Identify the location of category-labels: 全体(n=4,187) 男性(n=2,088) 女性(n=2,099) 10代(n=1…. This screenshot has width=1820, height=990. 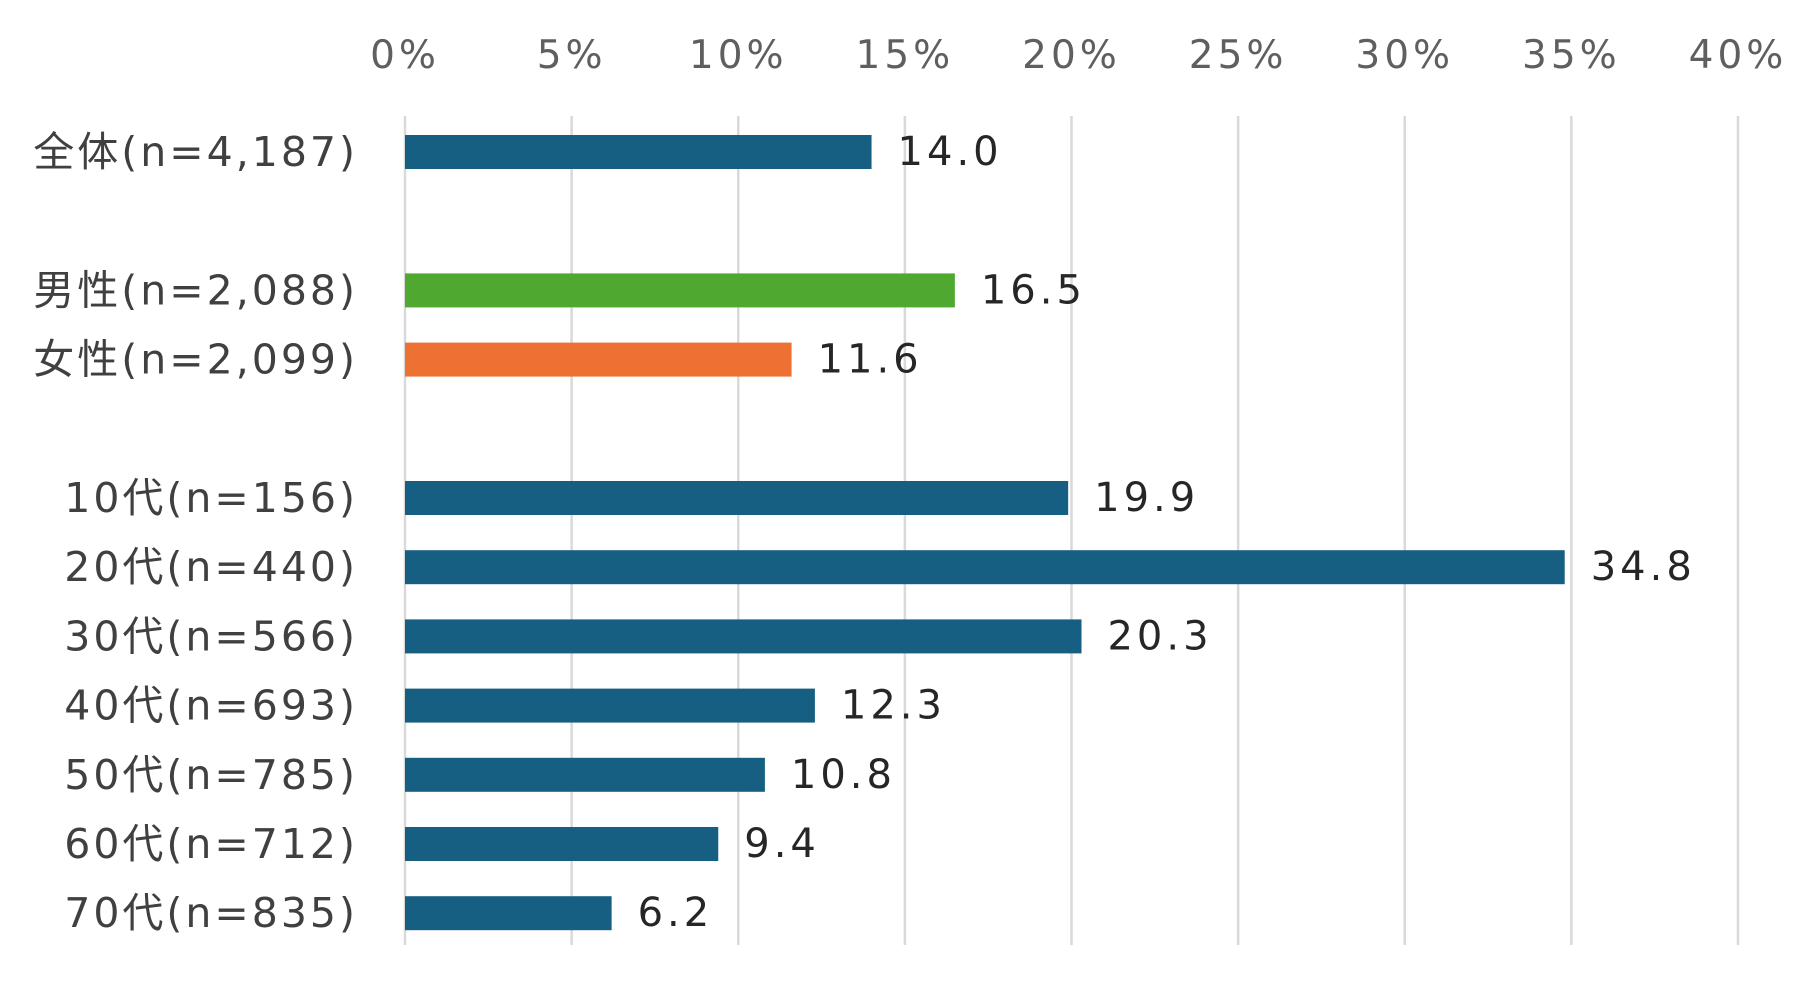
(195, 532).